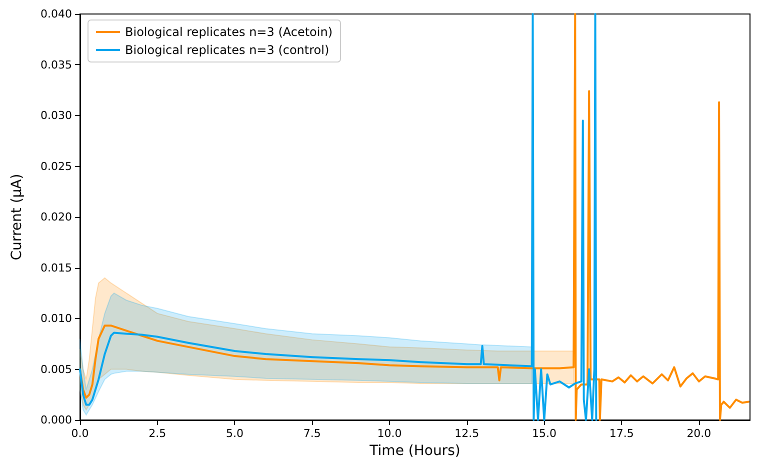 The image size is (760, 468). Describe the element at coordinates (56, 267) in the screenshot. I see `y-tick-label: 0.015` at that location.